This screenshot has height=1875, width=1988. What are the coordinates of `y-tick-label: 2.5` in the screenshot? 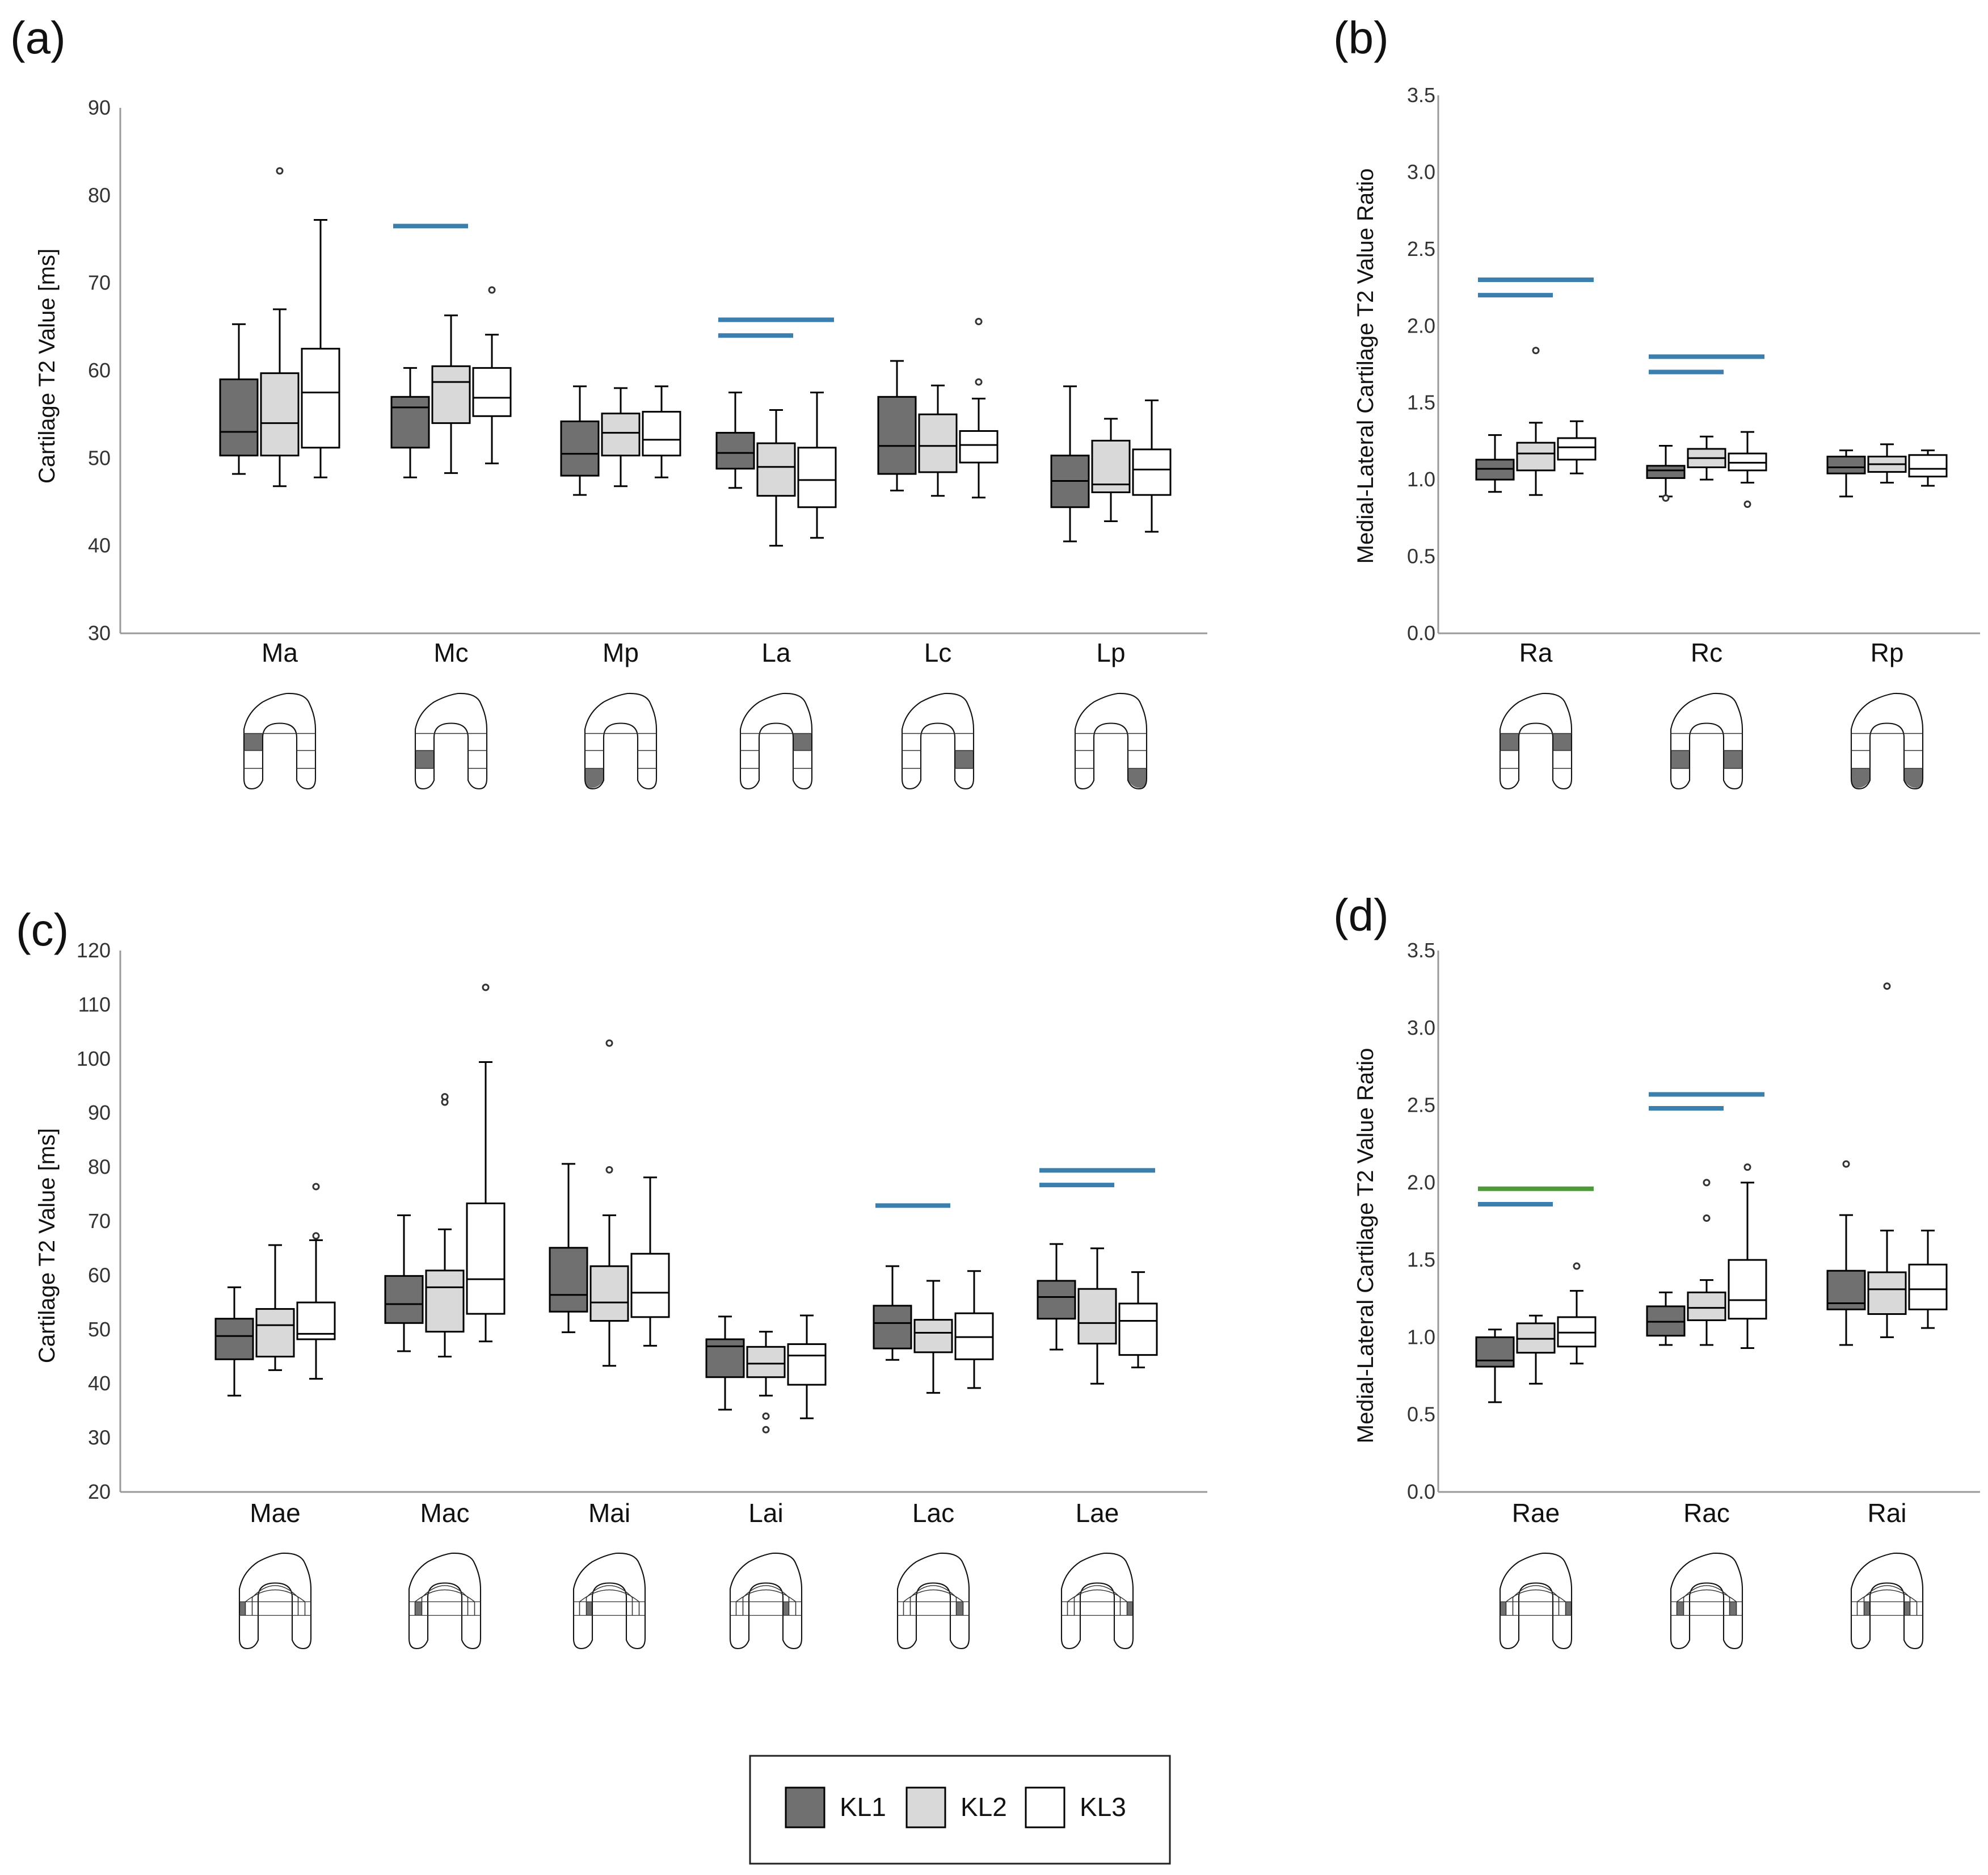 It's located at (1421, 1105).